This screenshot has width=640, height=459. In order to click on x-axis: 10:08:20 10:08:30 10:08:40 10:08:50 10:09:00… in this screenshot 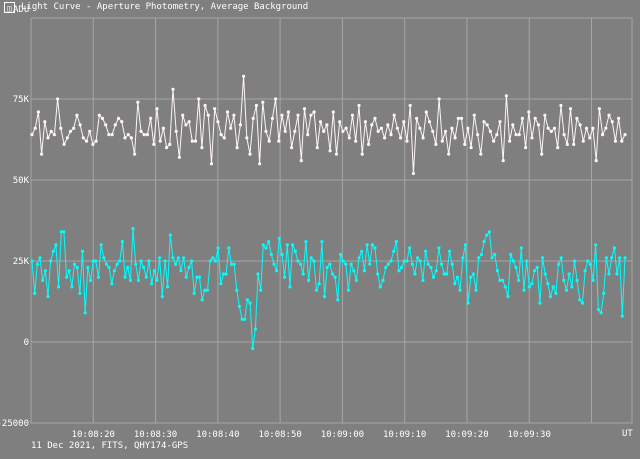, I will do `click(311, 435)`.